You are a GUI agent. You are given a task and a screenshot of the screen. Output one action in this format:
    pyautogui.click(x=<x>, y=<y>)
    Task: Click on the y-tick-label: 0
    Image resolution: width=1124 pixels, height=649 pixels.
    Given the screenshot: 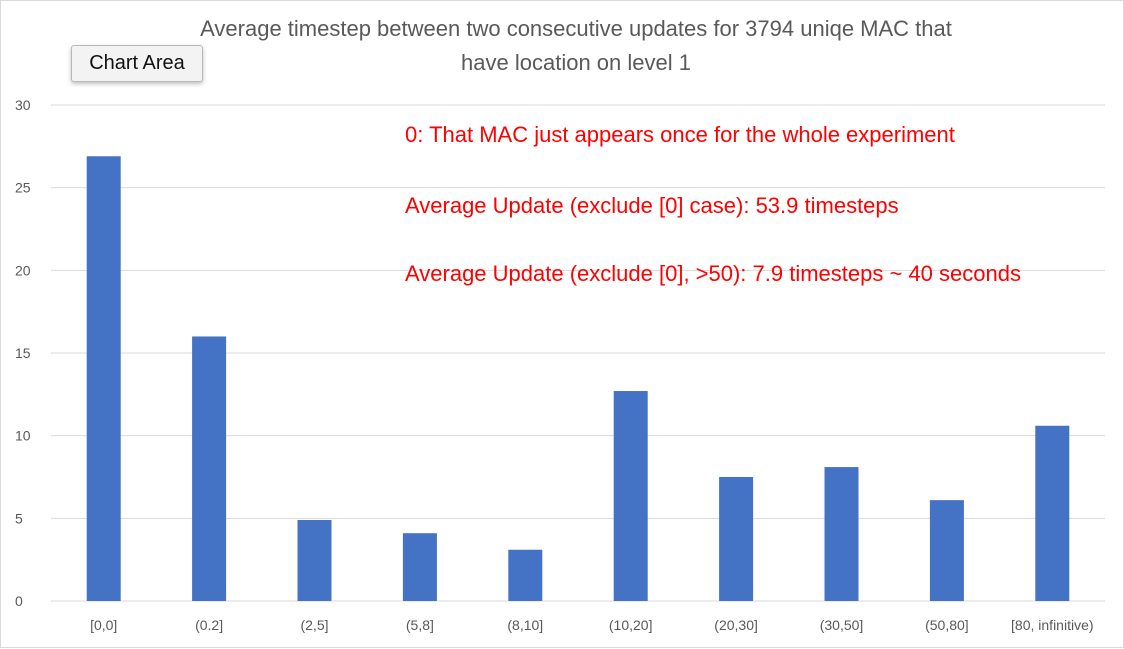 What is the action you would take?
    pyautogui.click(x=19, y=601)
    